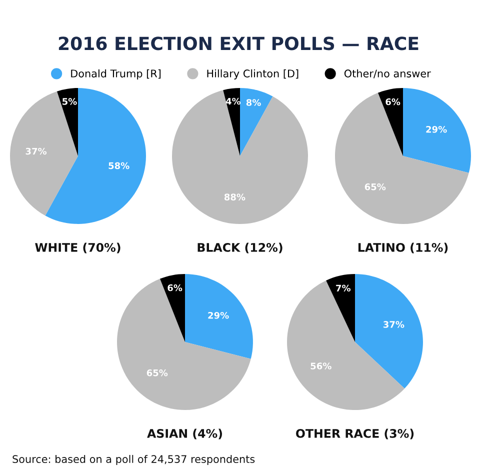 The width and height of the screenshot is (477, 474). What do you see at coordinates (240, 248) in the screenshot?
I see `text: BLACK (12%)` at bounding box center [240, 248].